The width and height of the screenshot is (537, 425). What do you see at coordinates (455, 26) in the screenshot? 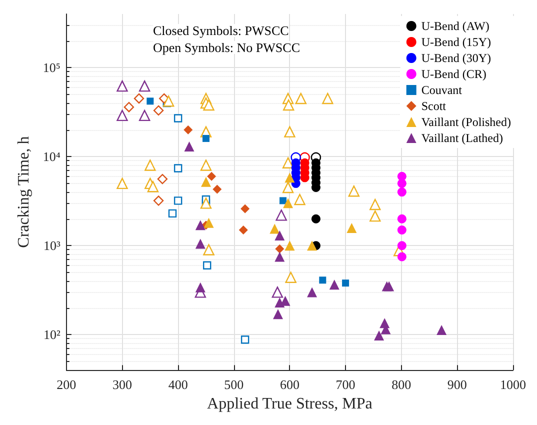
I see `legend-label: U-Bend (AW)` at bounding box center [455, 26].